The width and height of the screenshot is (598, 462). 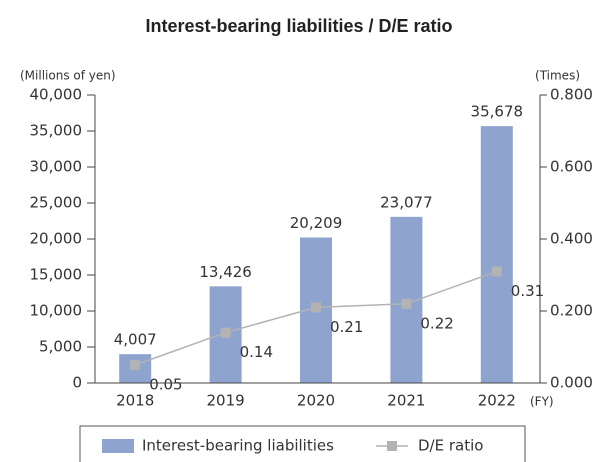 What do you see at coordinates (571, 383) in the screenshot?
I see `y2-tick-label: 0.000` at bounding box center [571, 383].